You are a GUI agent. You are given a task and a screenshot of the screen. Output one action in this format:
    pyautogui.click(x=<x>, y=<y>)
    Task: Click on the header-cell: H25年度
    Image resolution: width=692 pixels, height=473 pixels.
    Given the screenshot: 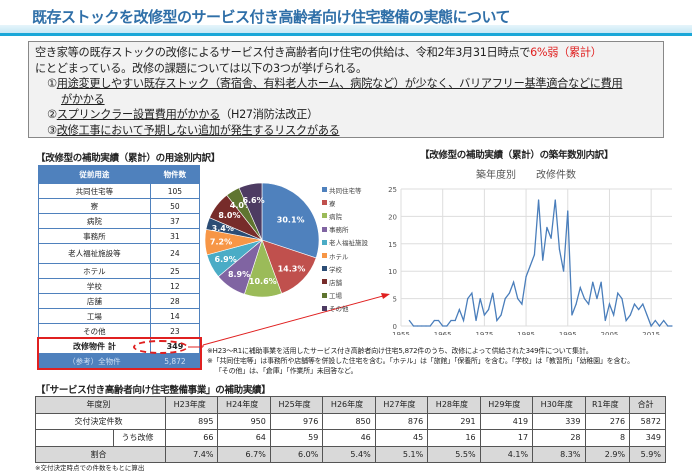 What is the action you would take?
    pyautogui.click(x=296, y=405)
    